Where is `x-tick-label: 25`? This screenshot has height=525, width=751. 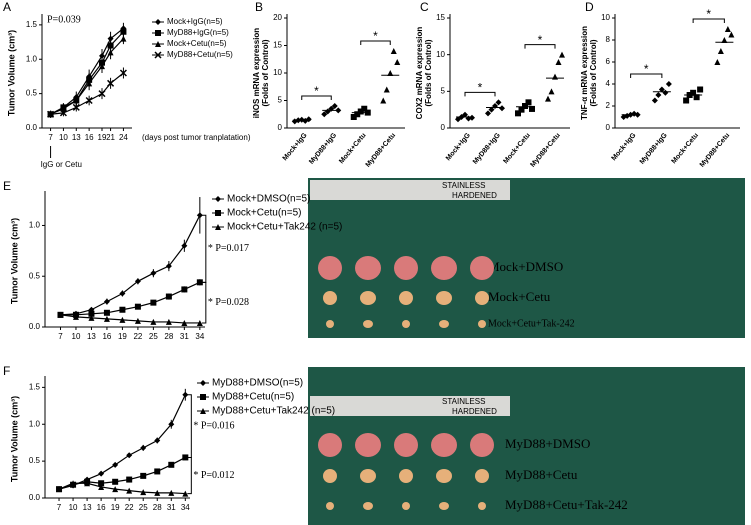
x-tick-label: 25 is located at coordinates (143, 507).